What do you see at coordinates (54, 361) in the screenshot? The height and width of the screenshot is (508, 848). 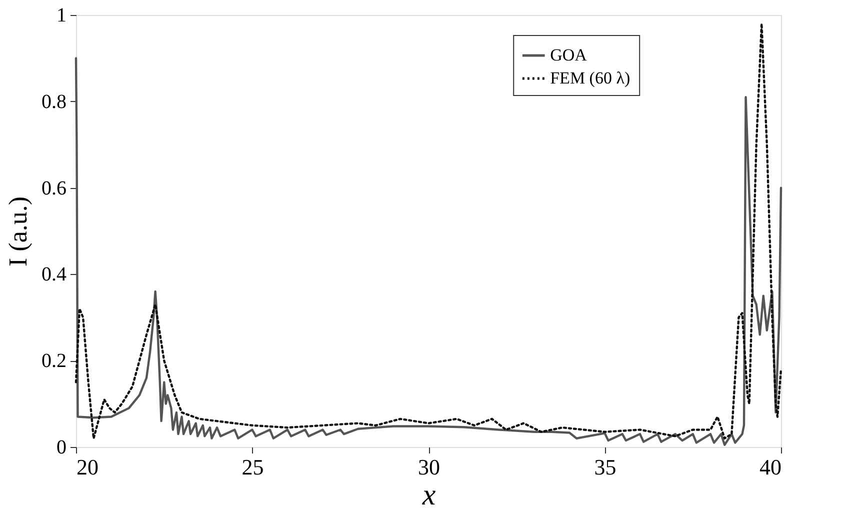 I see `y-tick-label: 0.2` at bounding box center [54, 361].